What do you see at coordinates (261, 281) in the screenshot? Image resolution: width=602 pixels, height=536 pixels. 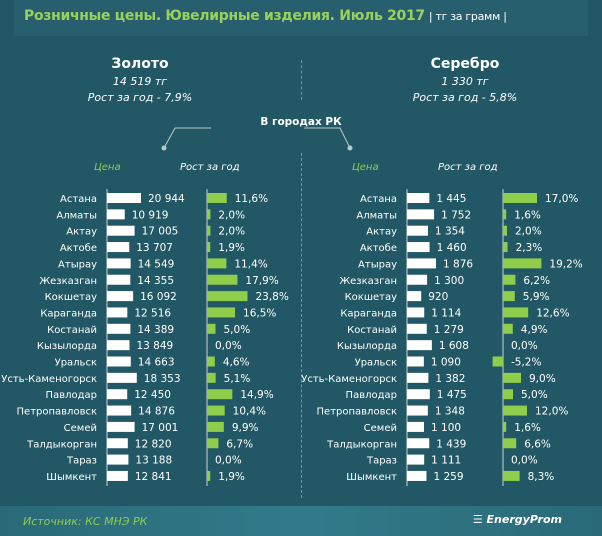 I see `growth-label: 17,9%` at bounding box center [261, 281].